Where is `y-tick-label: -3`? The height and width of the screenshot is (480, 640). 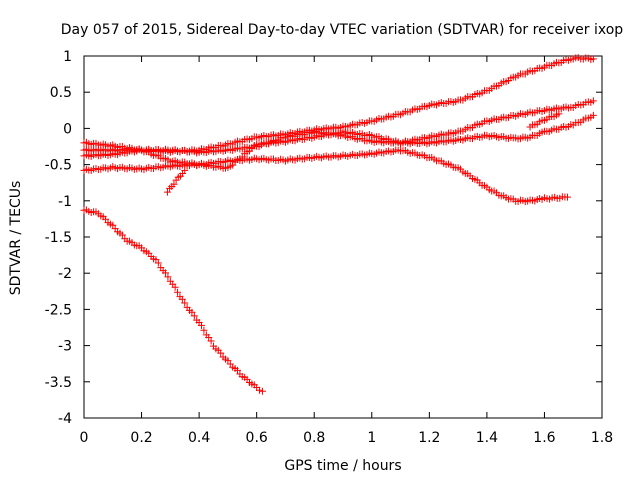
y-tick-label: -3 is located at coordinates (65, 347).